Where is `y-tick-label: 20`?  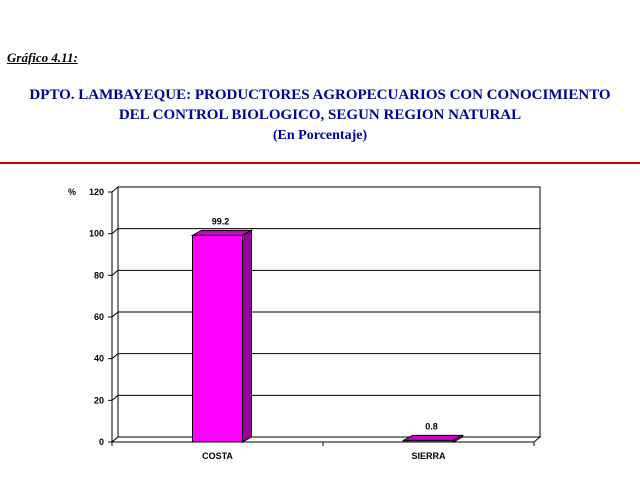
y-tick-label: 20 is located at coordinates (99, 400).